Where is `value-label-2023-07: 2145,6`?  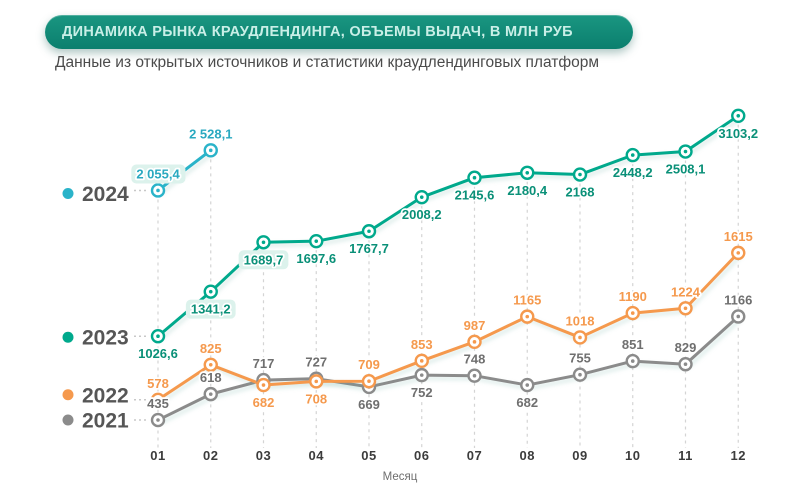
value-label-2023-07: 2145,6 is located at coordinates (475, 195).